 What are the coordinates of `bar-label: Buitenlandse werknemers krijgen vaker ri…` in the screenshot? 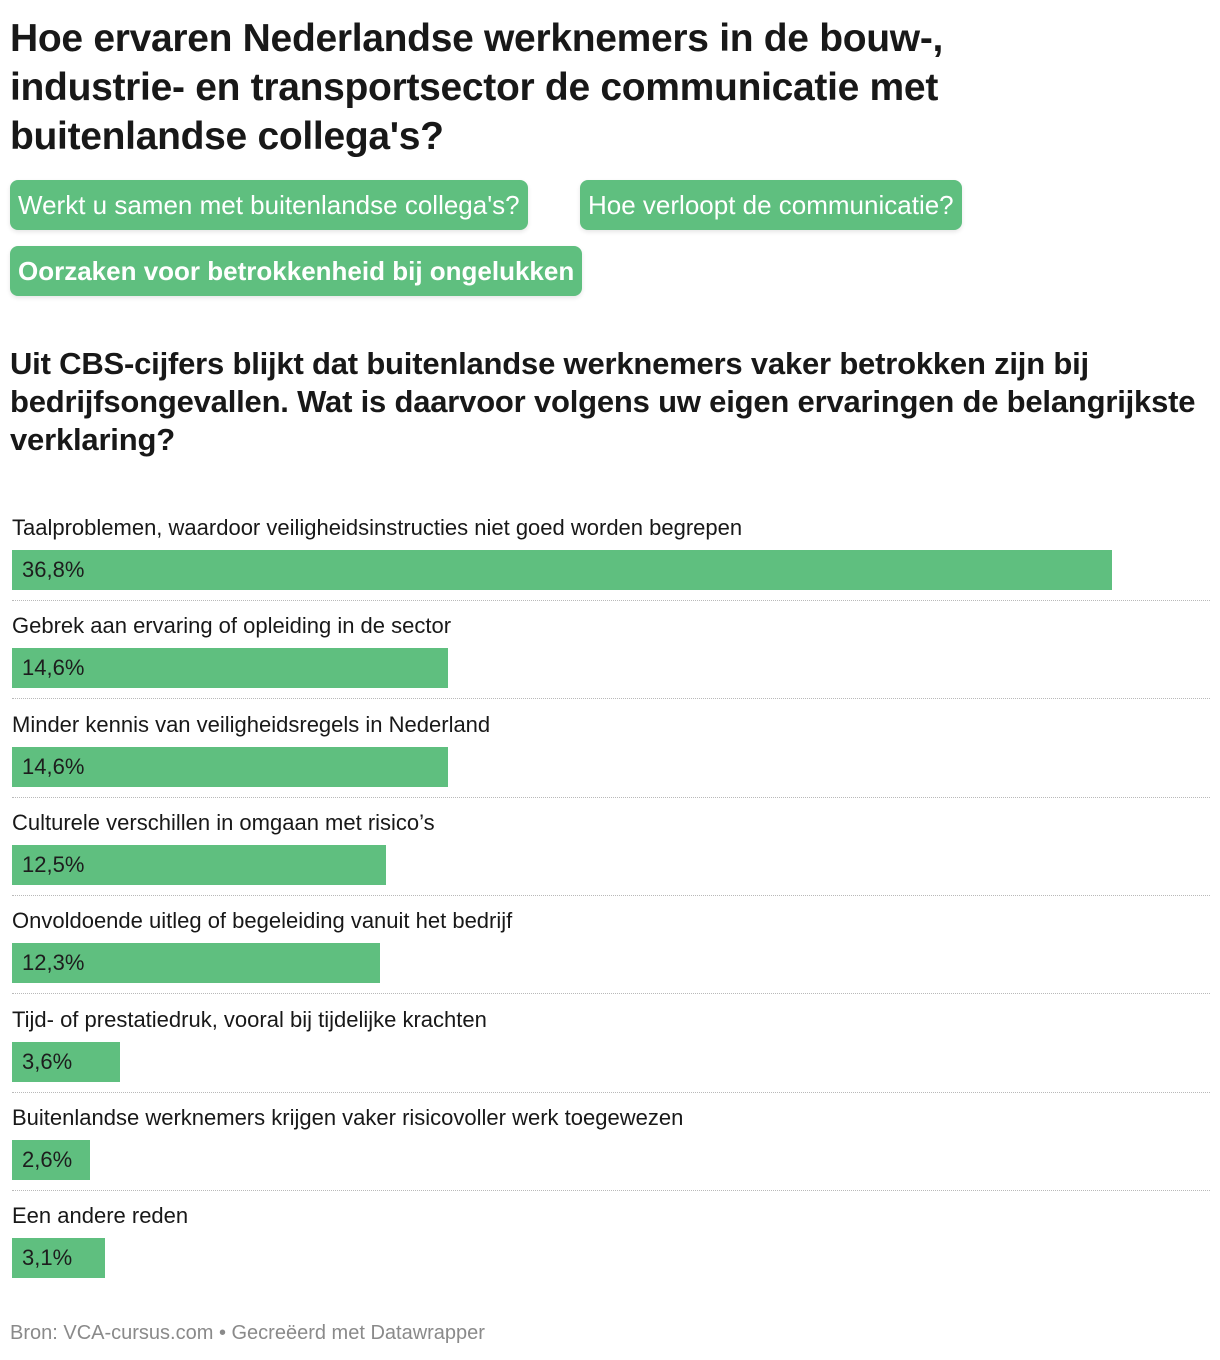 It's located at (348, 1117).